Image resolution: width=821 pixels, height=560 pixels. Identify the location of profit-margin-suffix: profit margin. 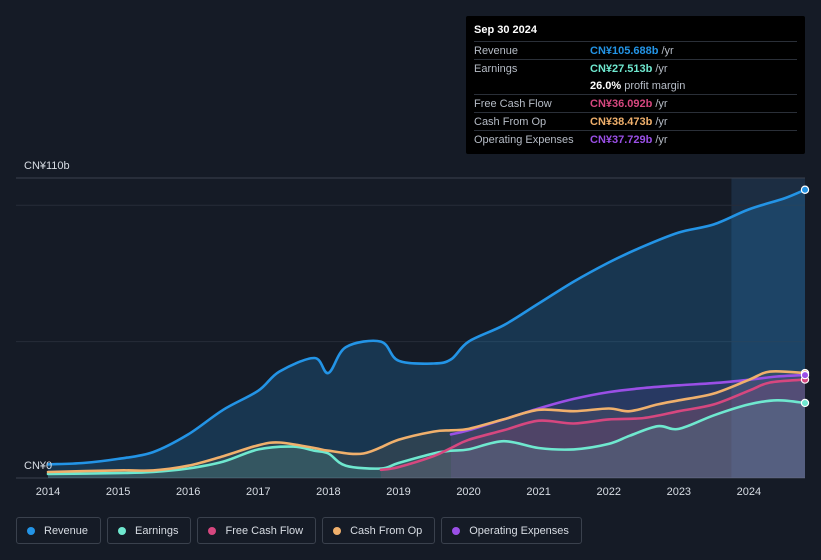
(655, 85).